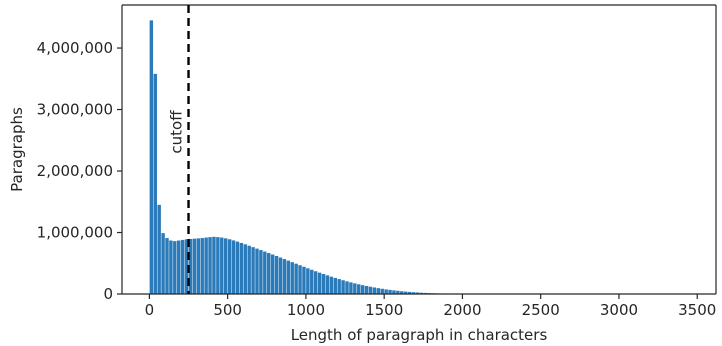 The image size is (722, 346). Describe the element at coordinates (227, 310) in the screenshot. I see `x-tick-label: 500` at that location.